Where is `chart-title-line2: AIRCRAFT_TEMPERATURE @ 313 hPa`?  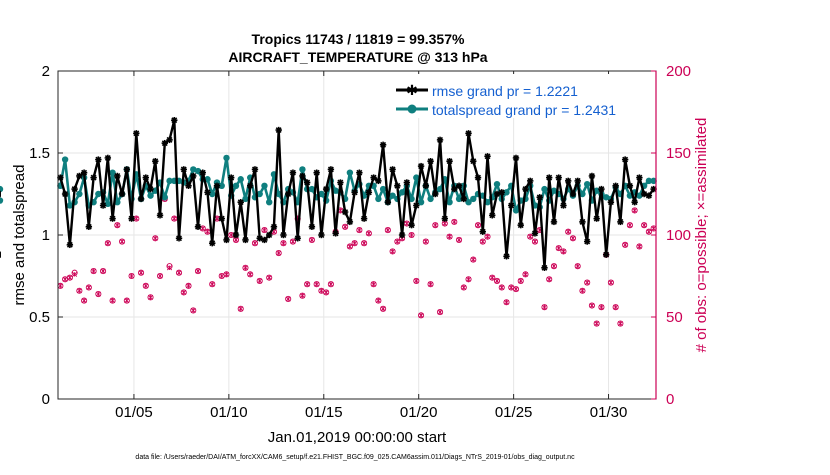
chart-title-line2: AIRCRAFT_TEMPERATURE @ 313 hPa is located at coordinates (357, 57).